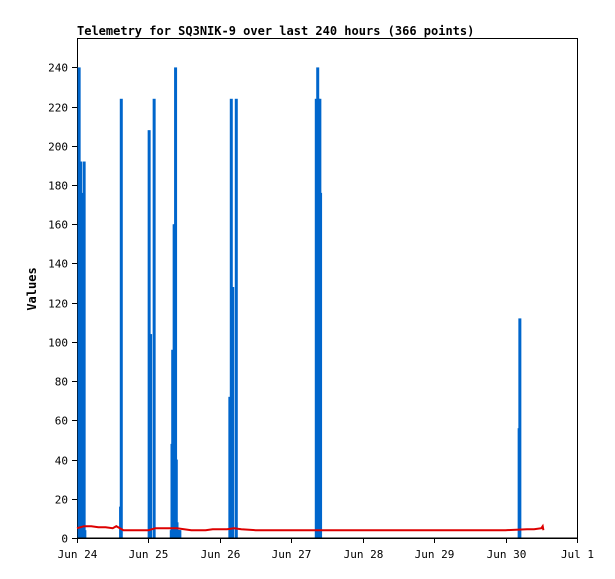  What do you see at coordinates (78, 554) in the screenshot?
I see `x-tick-label: Jun 24` at bounding box center [78, 554].